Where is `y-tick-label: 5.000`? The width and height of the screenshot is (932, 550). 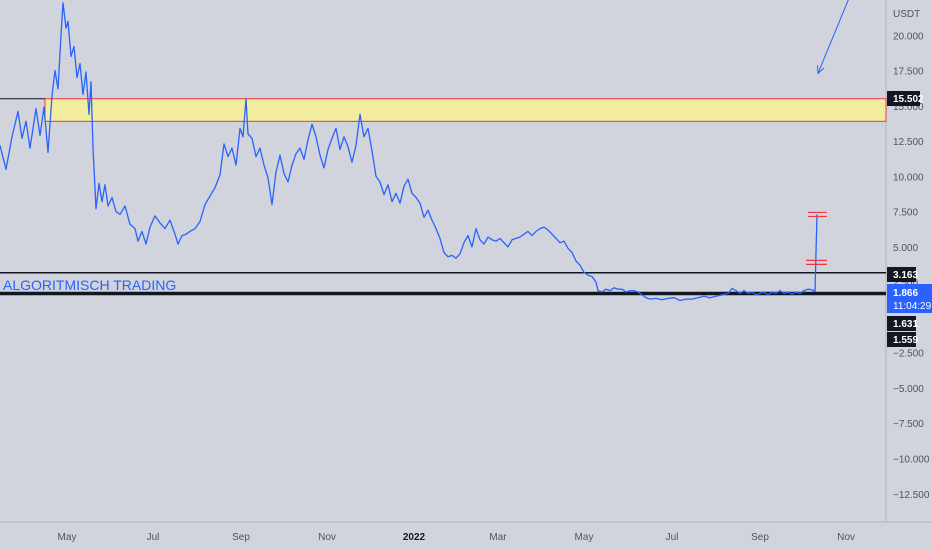
y-tick-label: 5.000 is located at coordinates (905, 248).